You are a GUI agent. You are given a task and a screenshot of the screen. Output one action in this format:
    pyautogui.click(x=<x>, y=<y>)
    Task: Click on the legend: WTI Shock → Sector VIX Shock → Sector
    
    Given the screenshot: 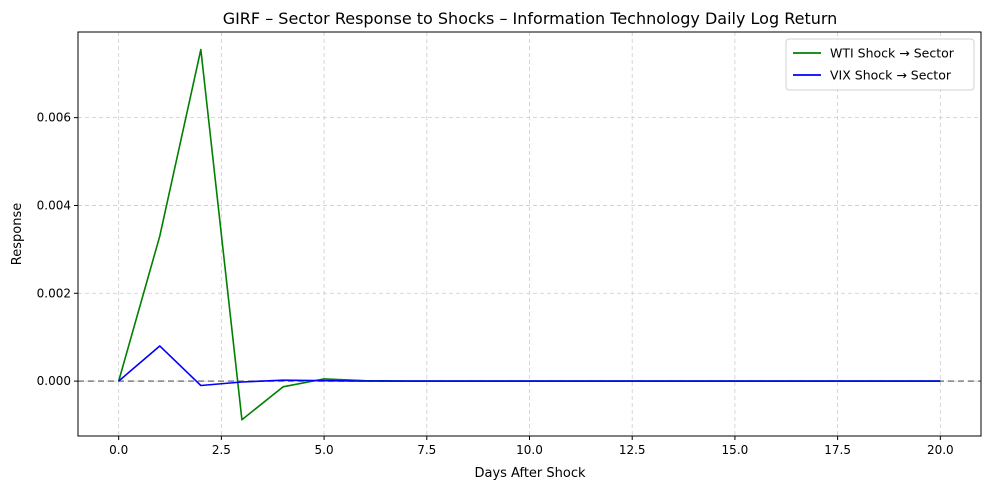 What is the action you would take?
    pyautogui.click(x=880, y=64)
    